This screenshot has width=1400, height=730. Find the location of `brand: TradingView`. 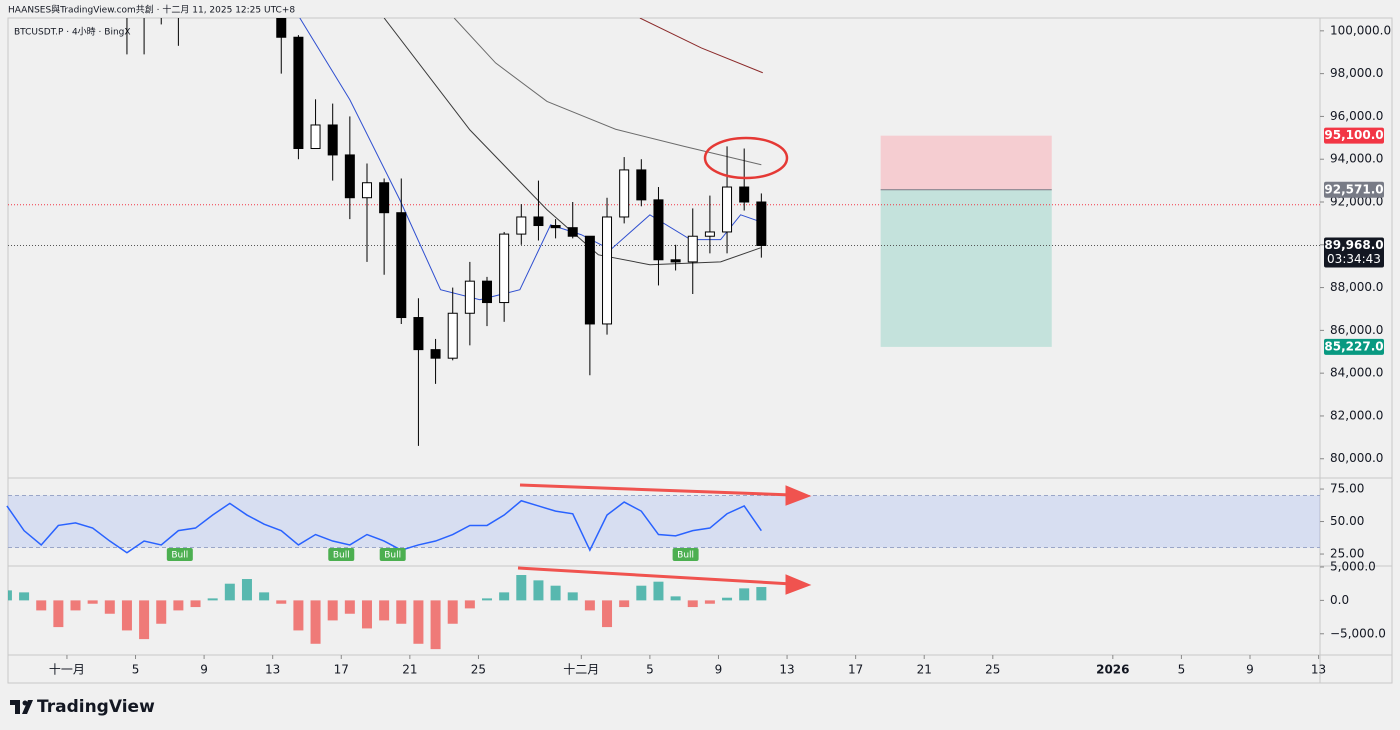

brand: TradingView is located at coordinates (96, 707).